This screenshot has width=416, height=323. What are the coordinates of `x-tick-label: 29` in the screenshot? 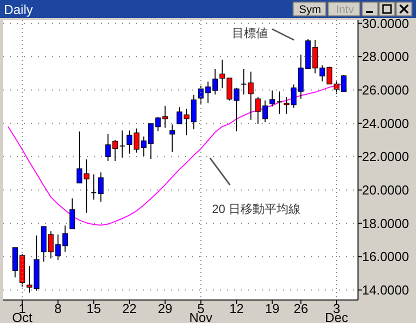 It's located at (165, 308).